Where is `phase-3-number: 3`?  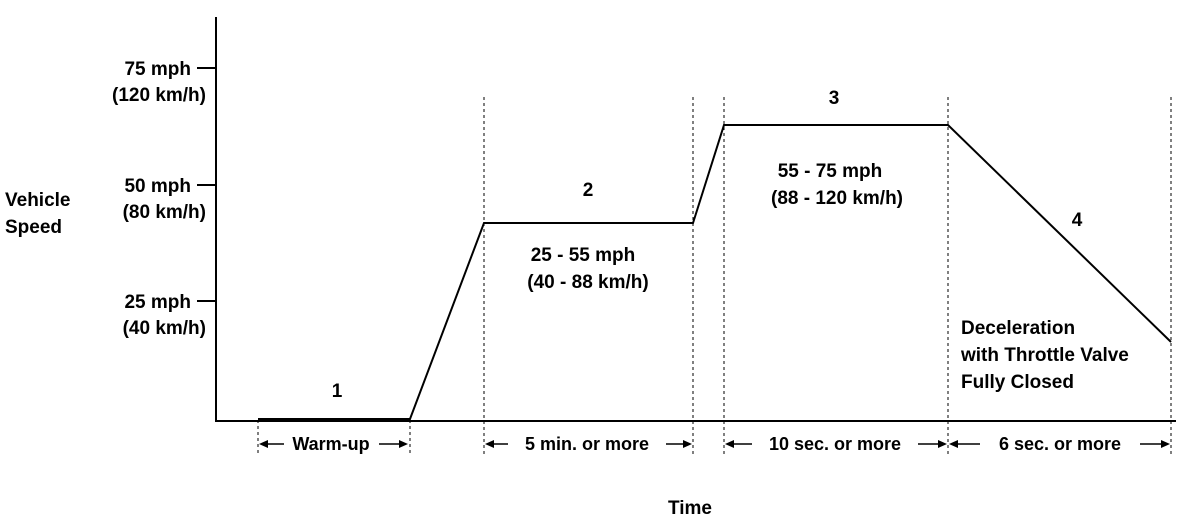
phase-3-number: 3 is located at coordinates (834, 98).